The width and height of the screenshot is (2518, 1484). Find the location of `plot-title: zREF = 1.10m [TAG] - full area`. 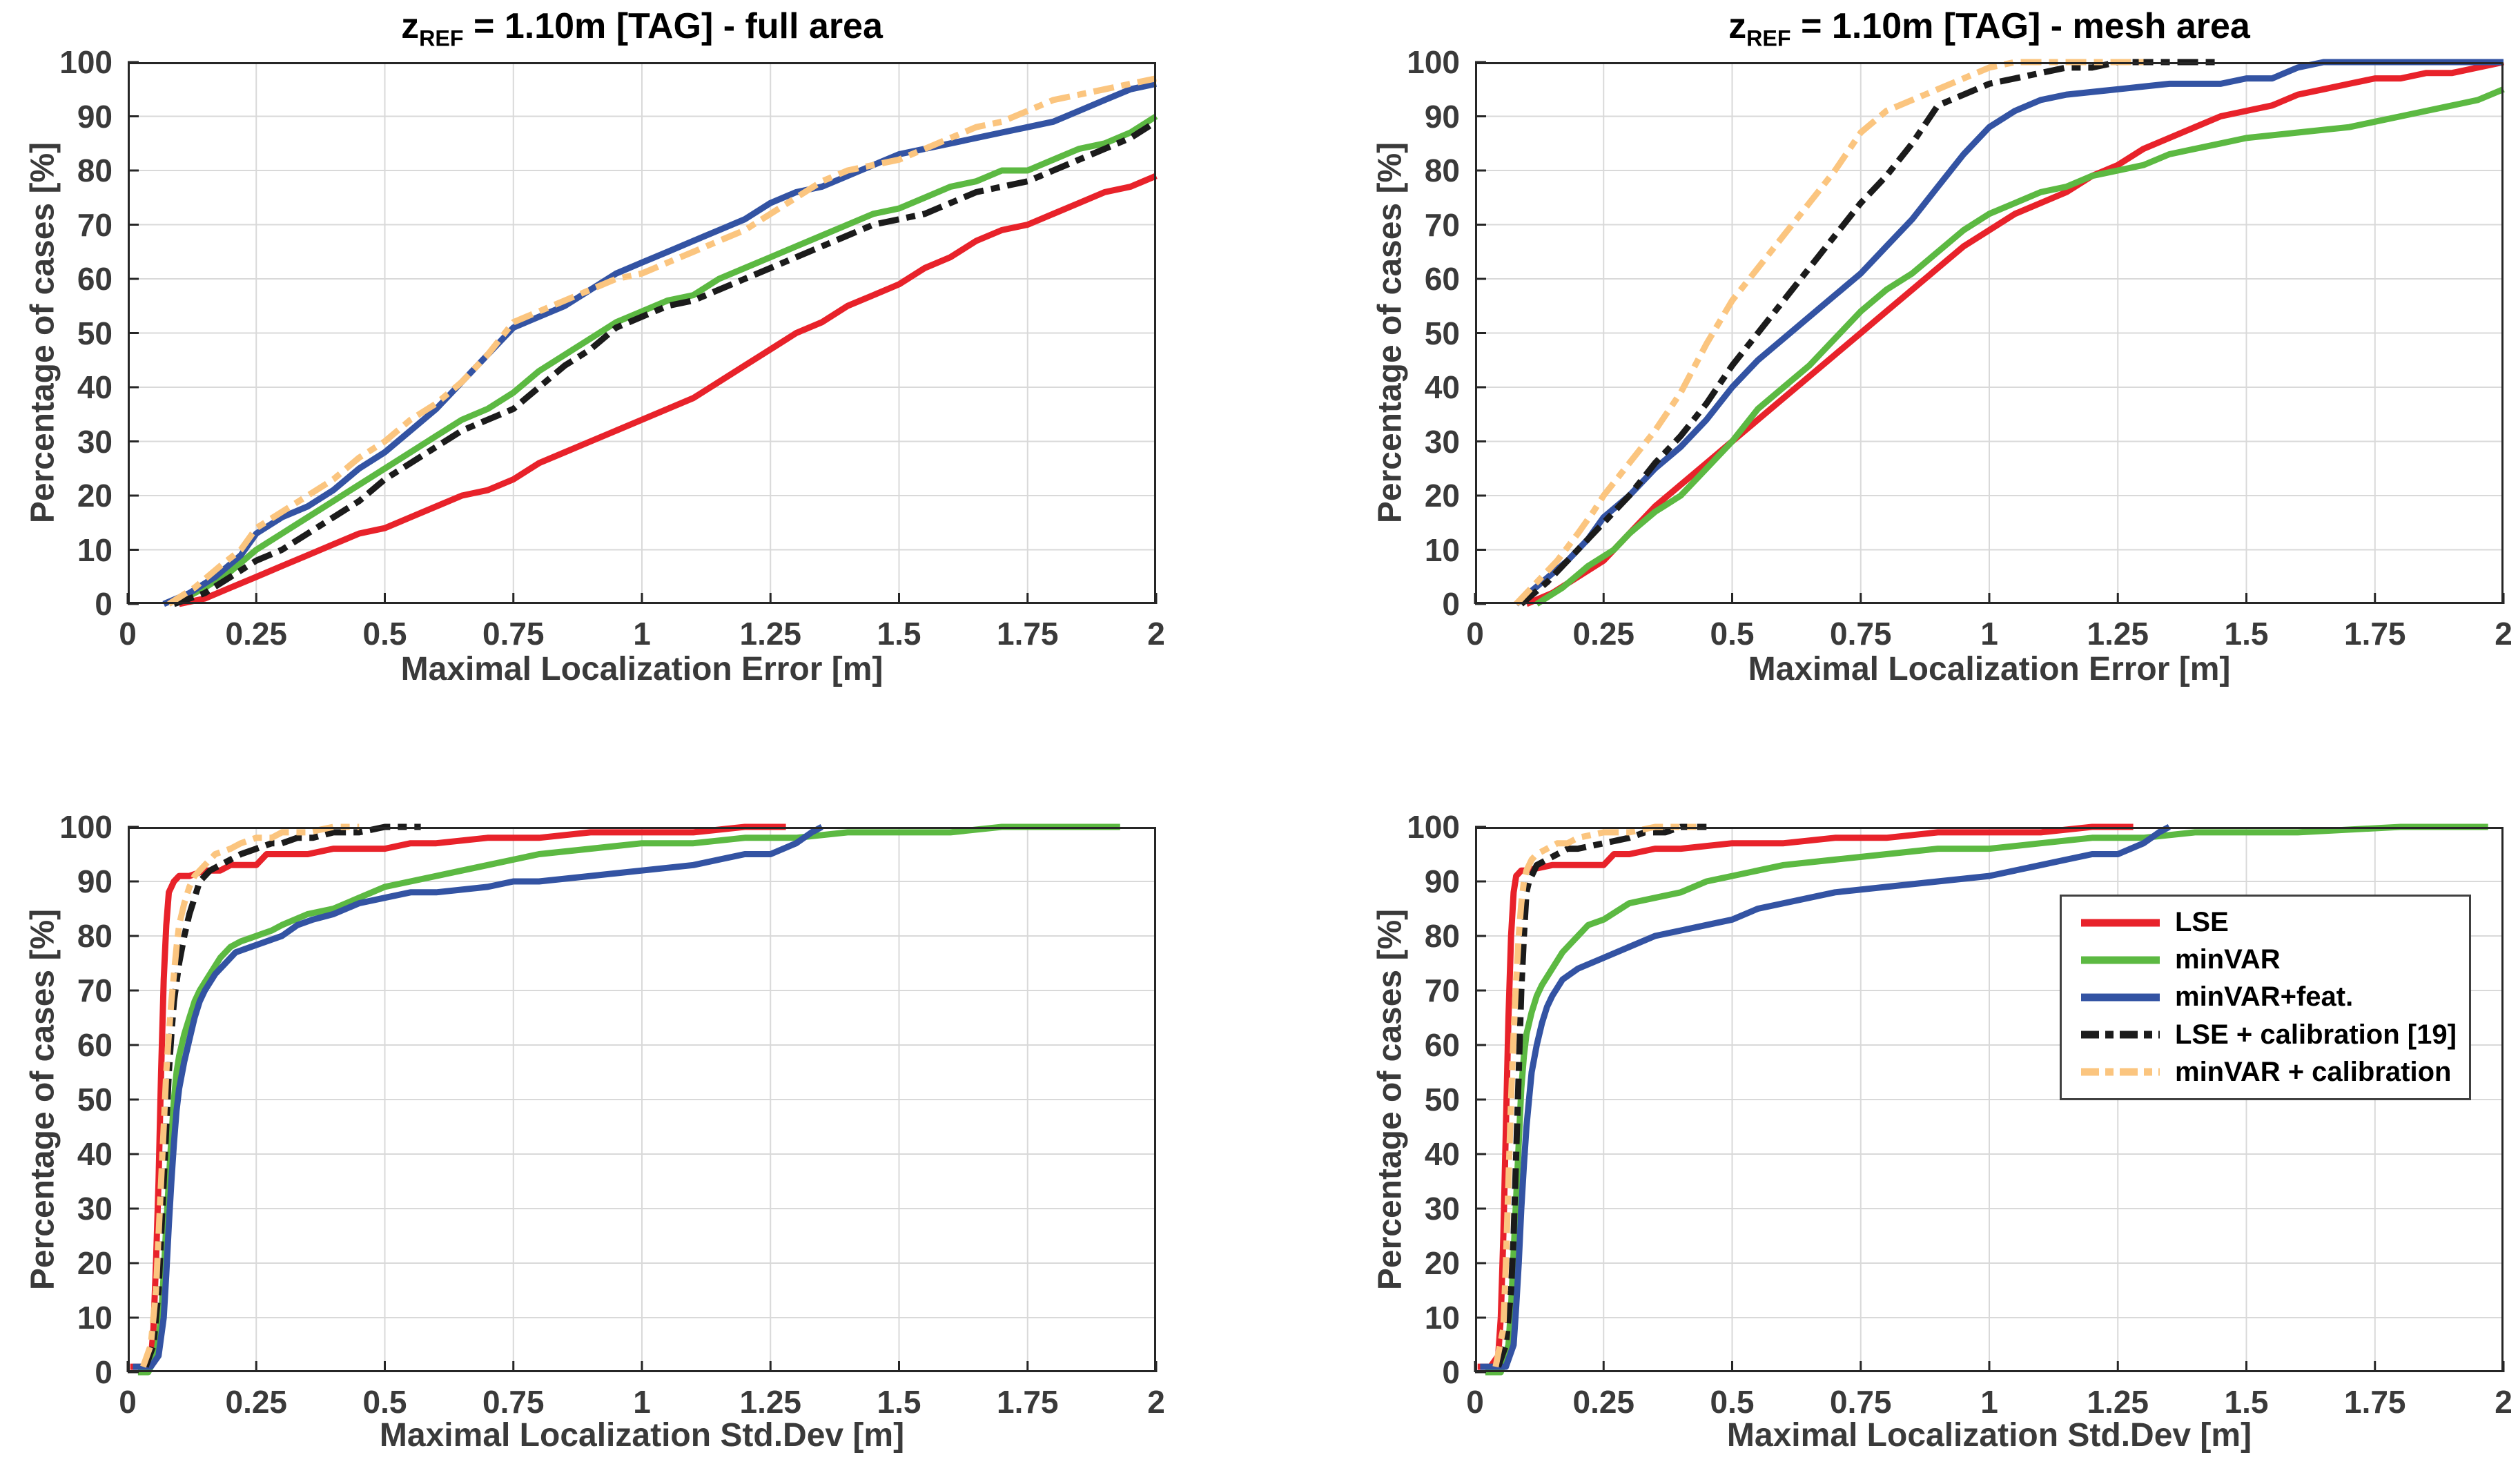

plot-title: zREF = 1.10m [TAG] - full area is located at coordinates (642, 28).